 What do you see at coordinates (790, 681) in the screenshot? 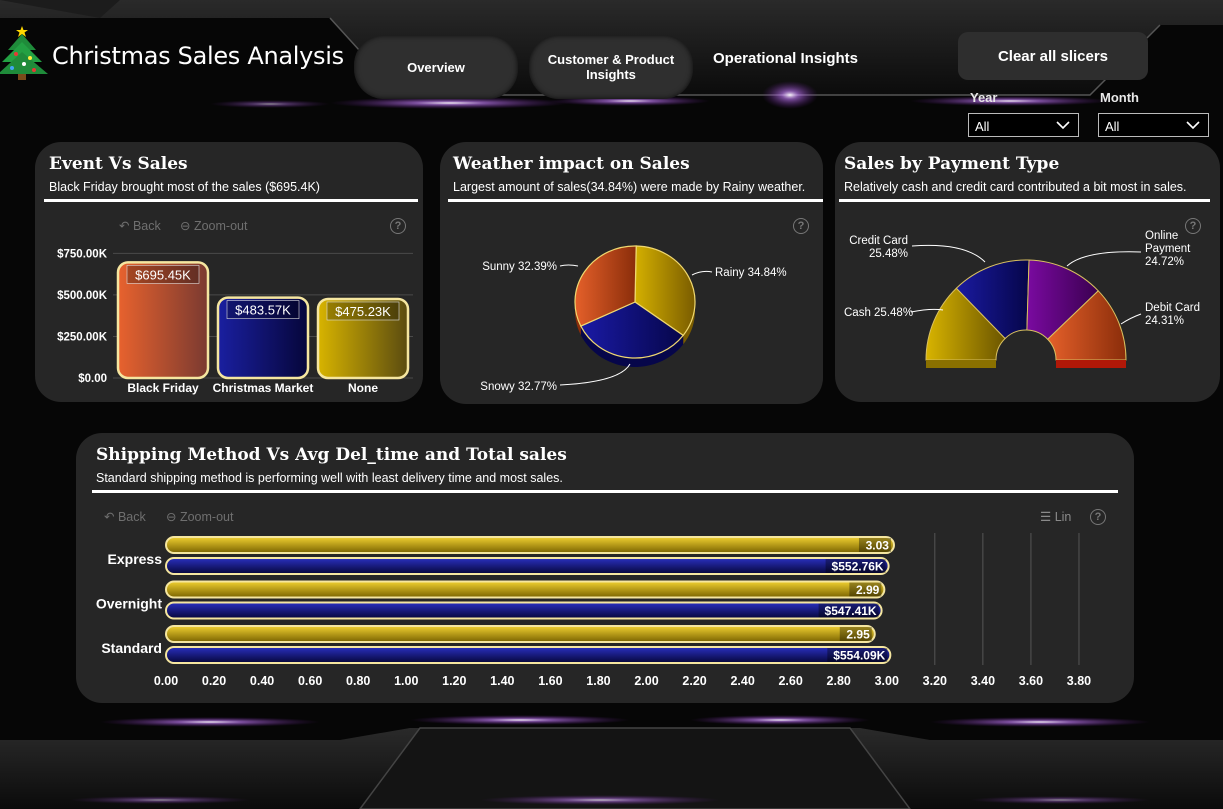
I see `x-tick-label: 2.60` at bounding box center [790, 681].